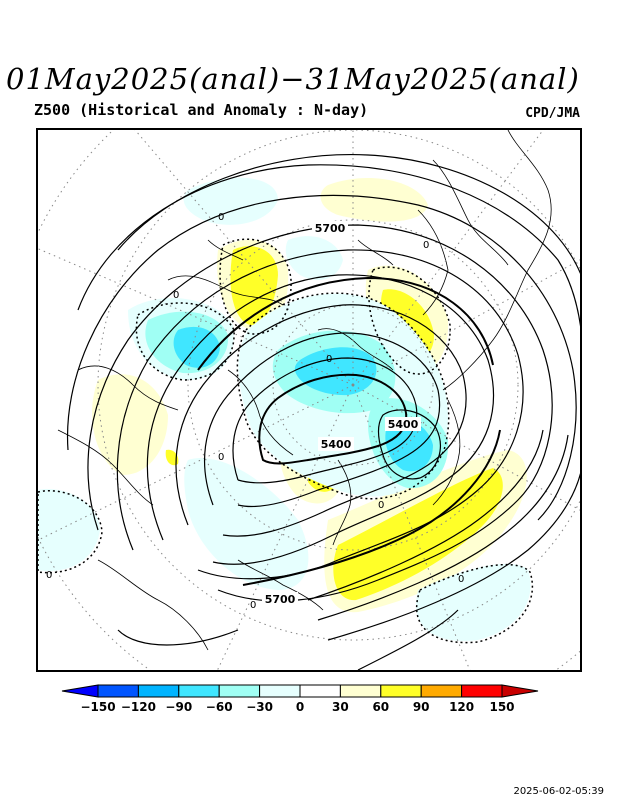 The image size is (618, 800). I want to click on colorbar-tick-label: −90, so click(179, 707).